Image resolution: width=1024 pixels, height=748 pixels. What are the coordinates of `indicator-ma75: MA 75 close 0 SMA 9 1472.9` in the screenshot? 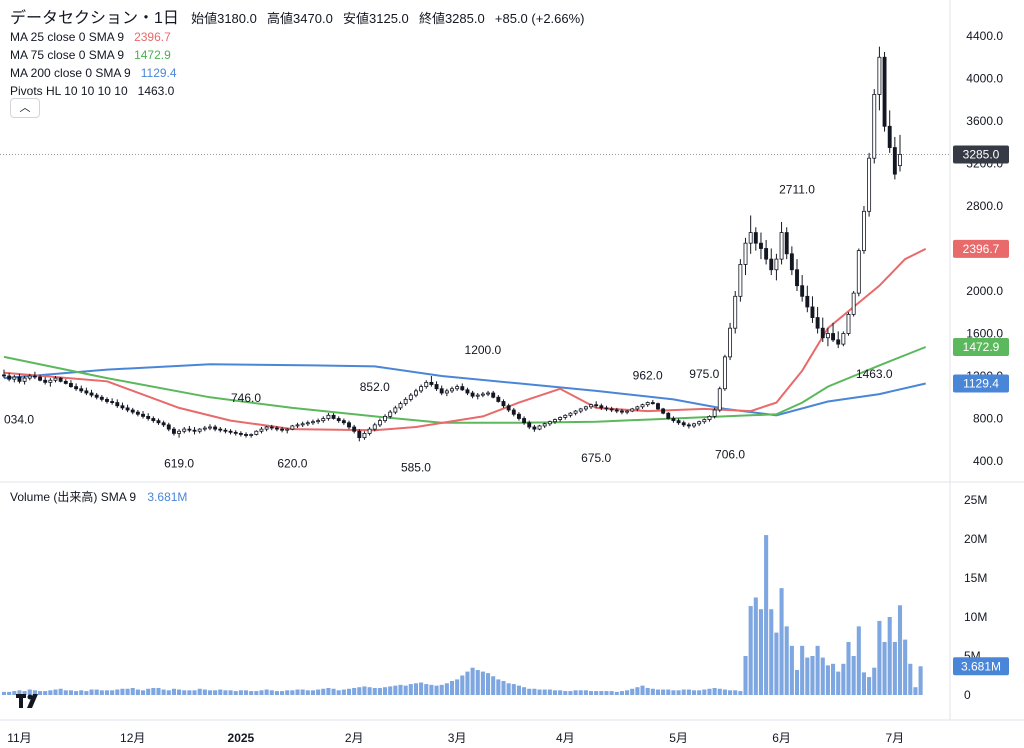 It's located at (93, 55).